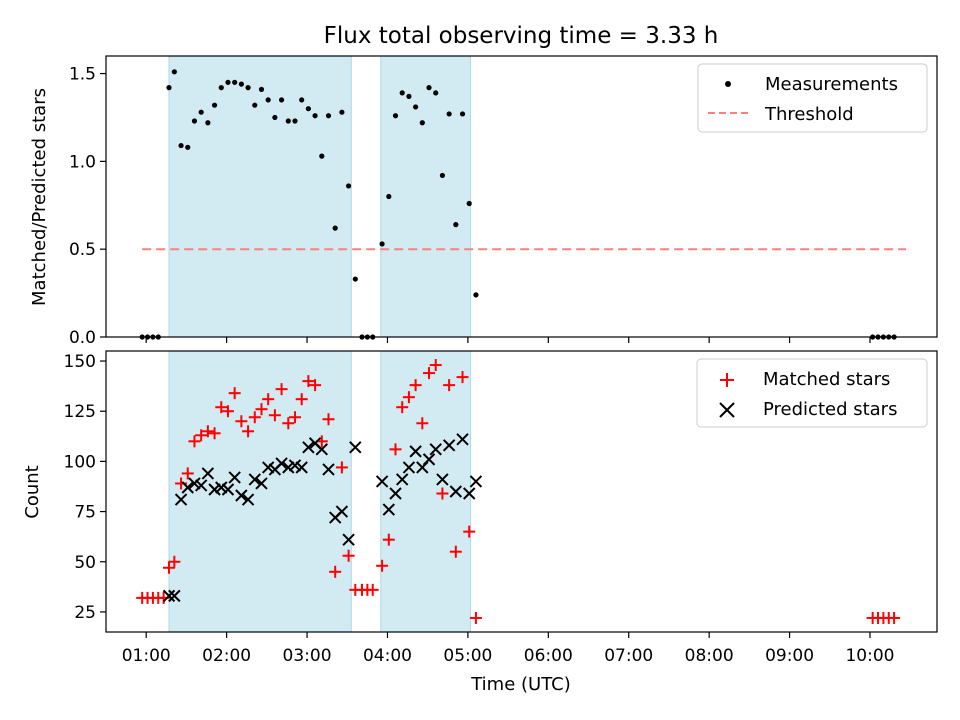 The height and width of the screenshot is (720, 960). Describe the element at coordinates (387, 656) in the screenshot. I see `x-tick-label-3: 04:00` at that location.